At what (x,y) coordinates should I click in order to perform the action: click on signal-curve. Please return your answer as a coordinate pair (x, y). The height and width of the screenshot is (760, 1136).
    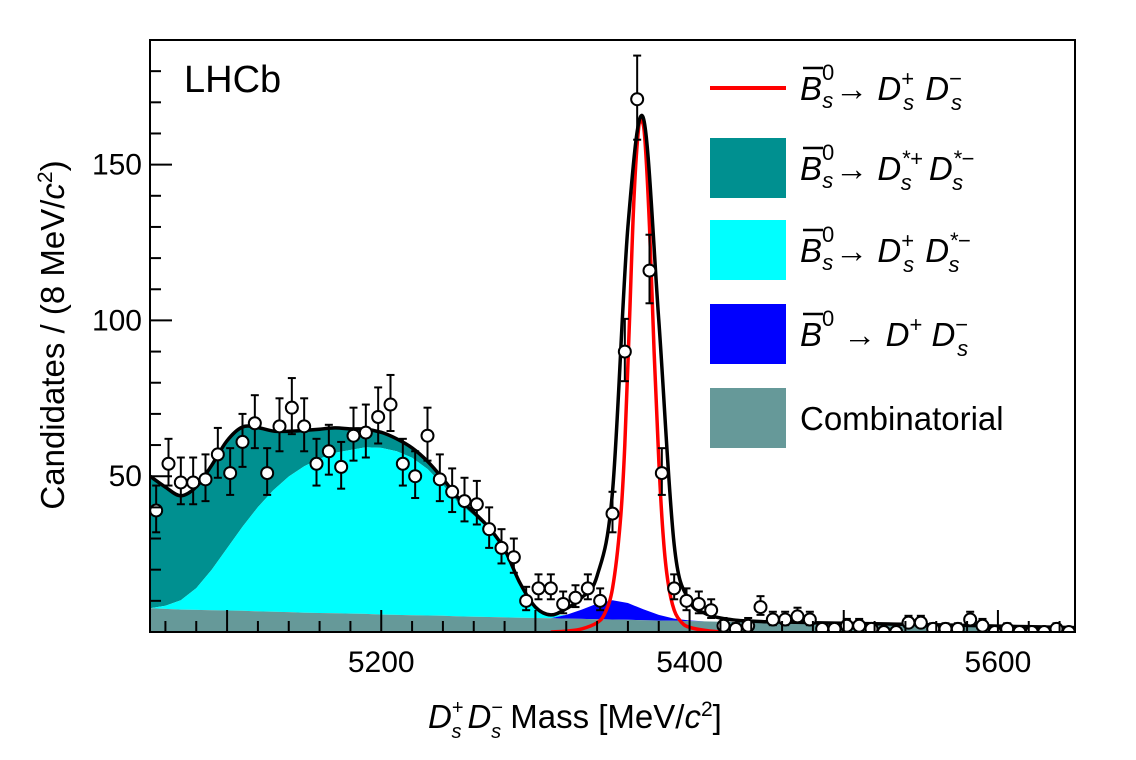
    Looking at the image, I should click on (635, 374).